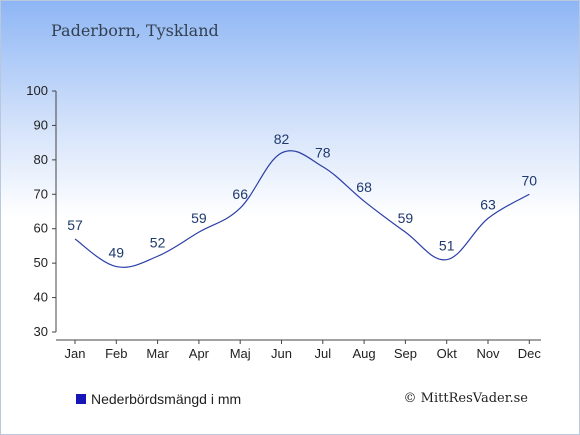  I want to click on y-tick-label: 90, so click(41, 124).